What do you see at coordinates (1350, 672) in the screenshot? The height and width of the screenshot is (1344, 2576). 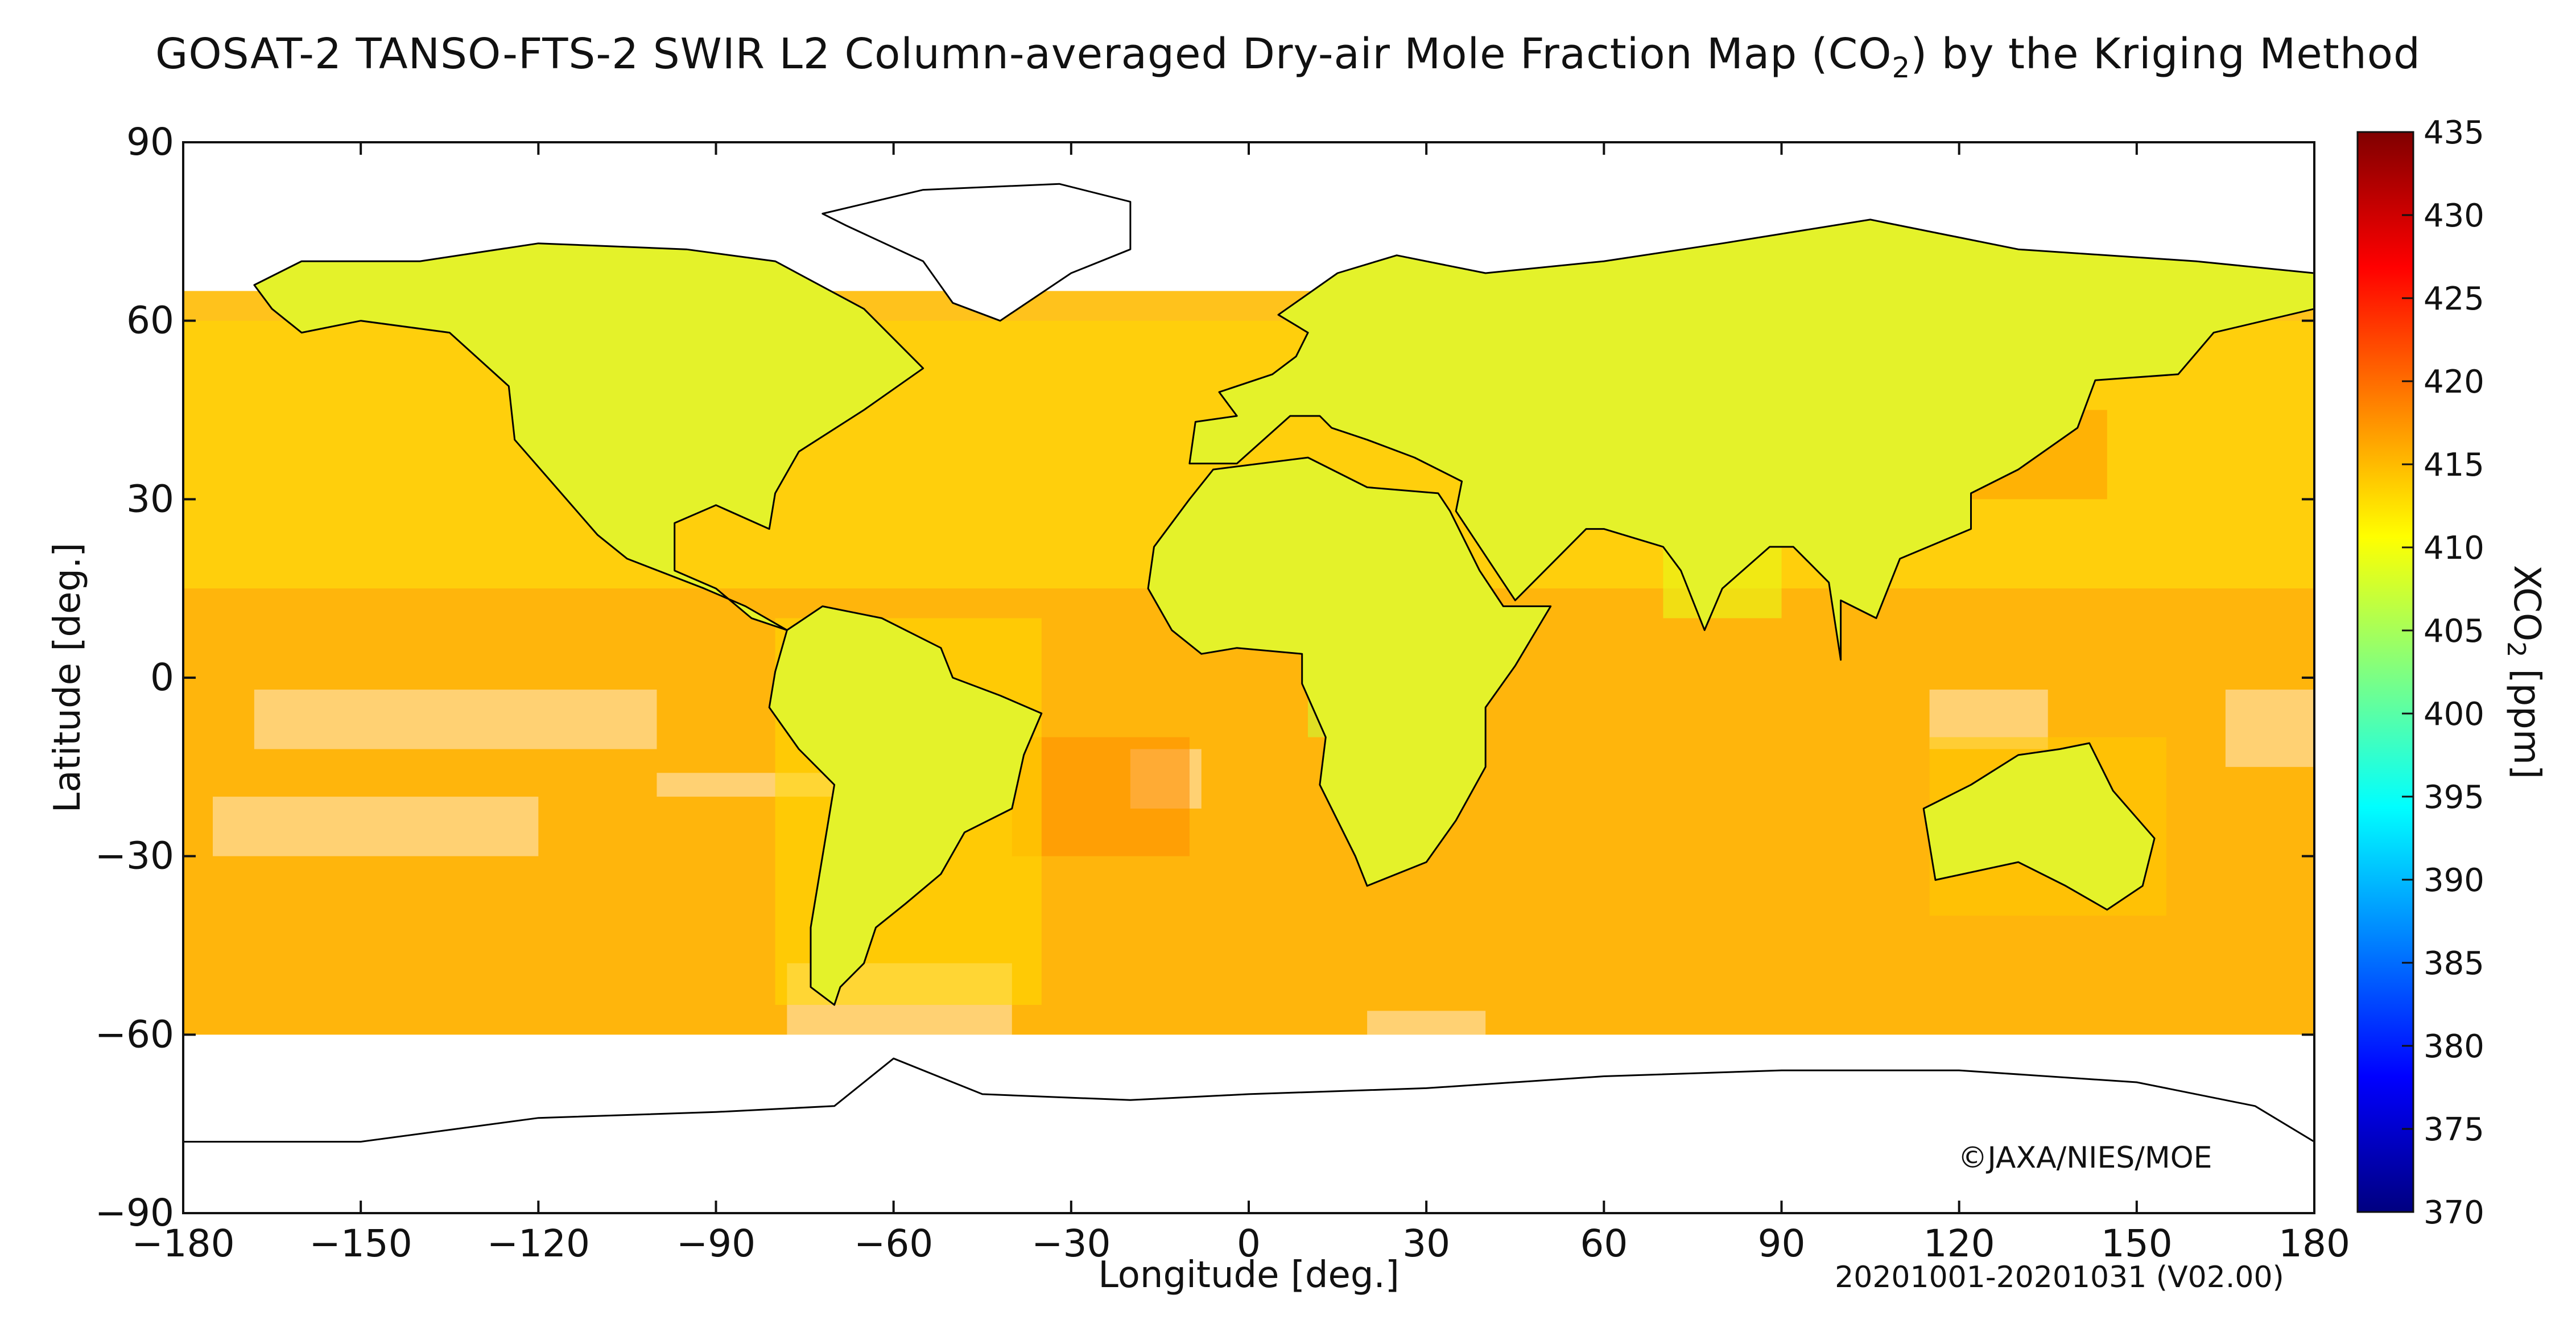 I see `africa-outline` at bounding box center [1350, 672].